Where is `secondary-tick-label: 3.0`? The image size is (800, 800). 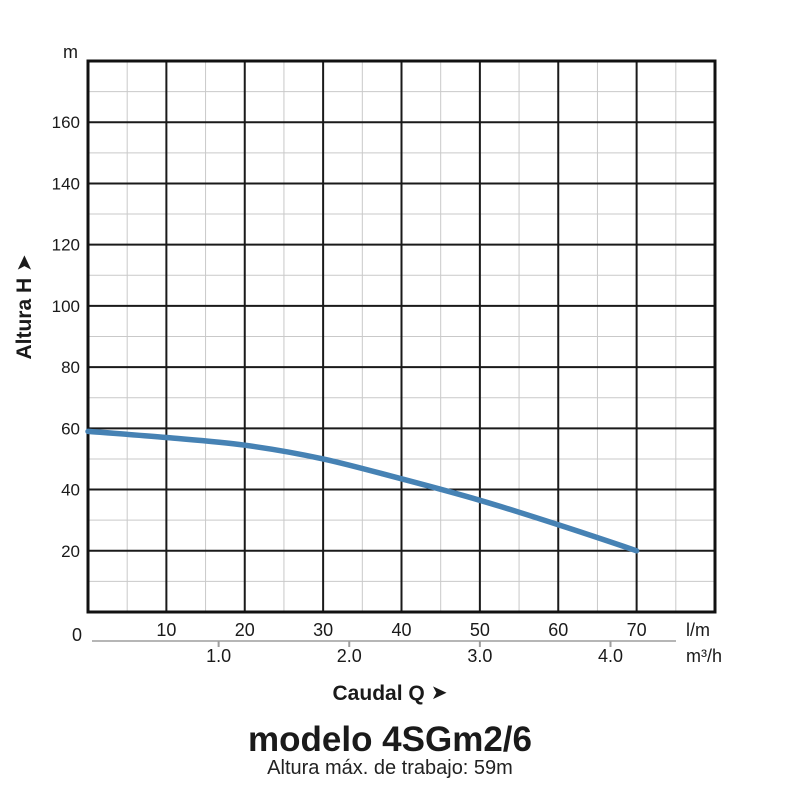
secondary-tick-label: 3.0 is located at coordinates (479, 656).